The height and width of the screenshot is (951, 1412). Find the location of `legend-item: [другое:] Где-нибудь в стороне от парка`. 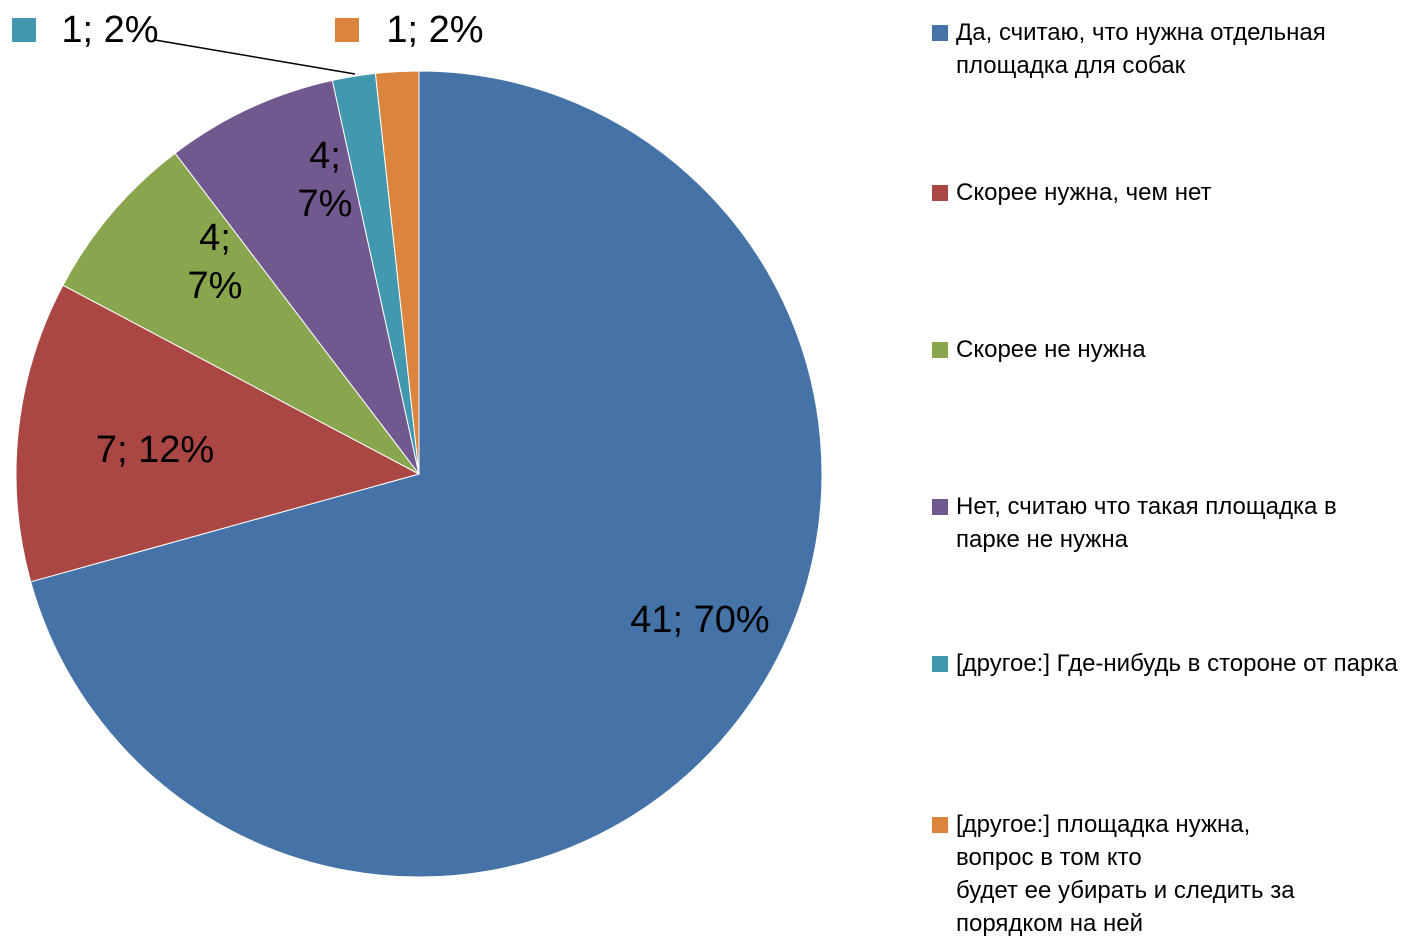

legend-item: [другое:] Где-нибудь в стороне от парка is located at coordinates (1167, 663).